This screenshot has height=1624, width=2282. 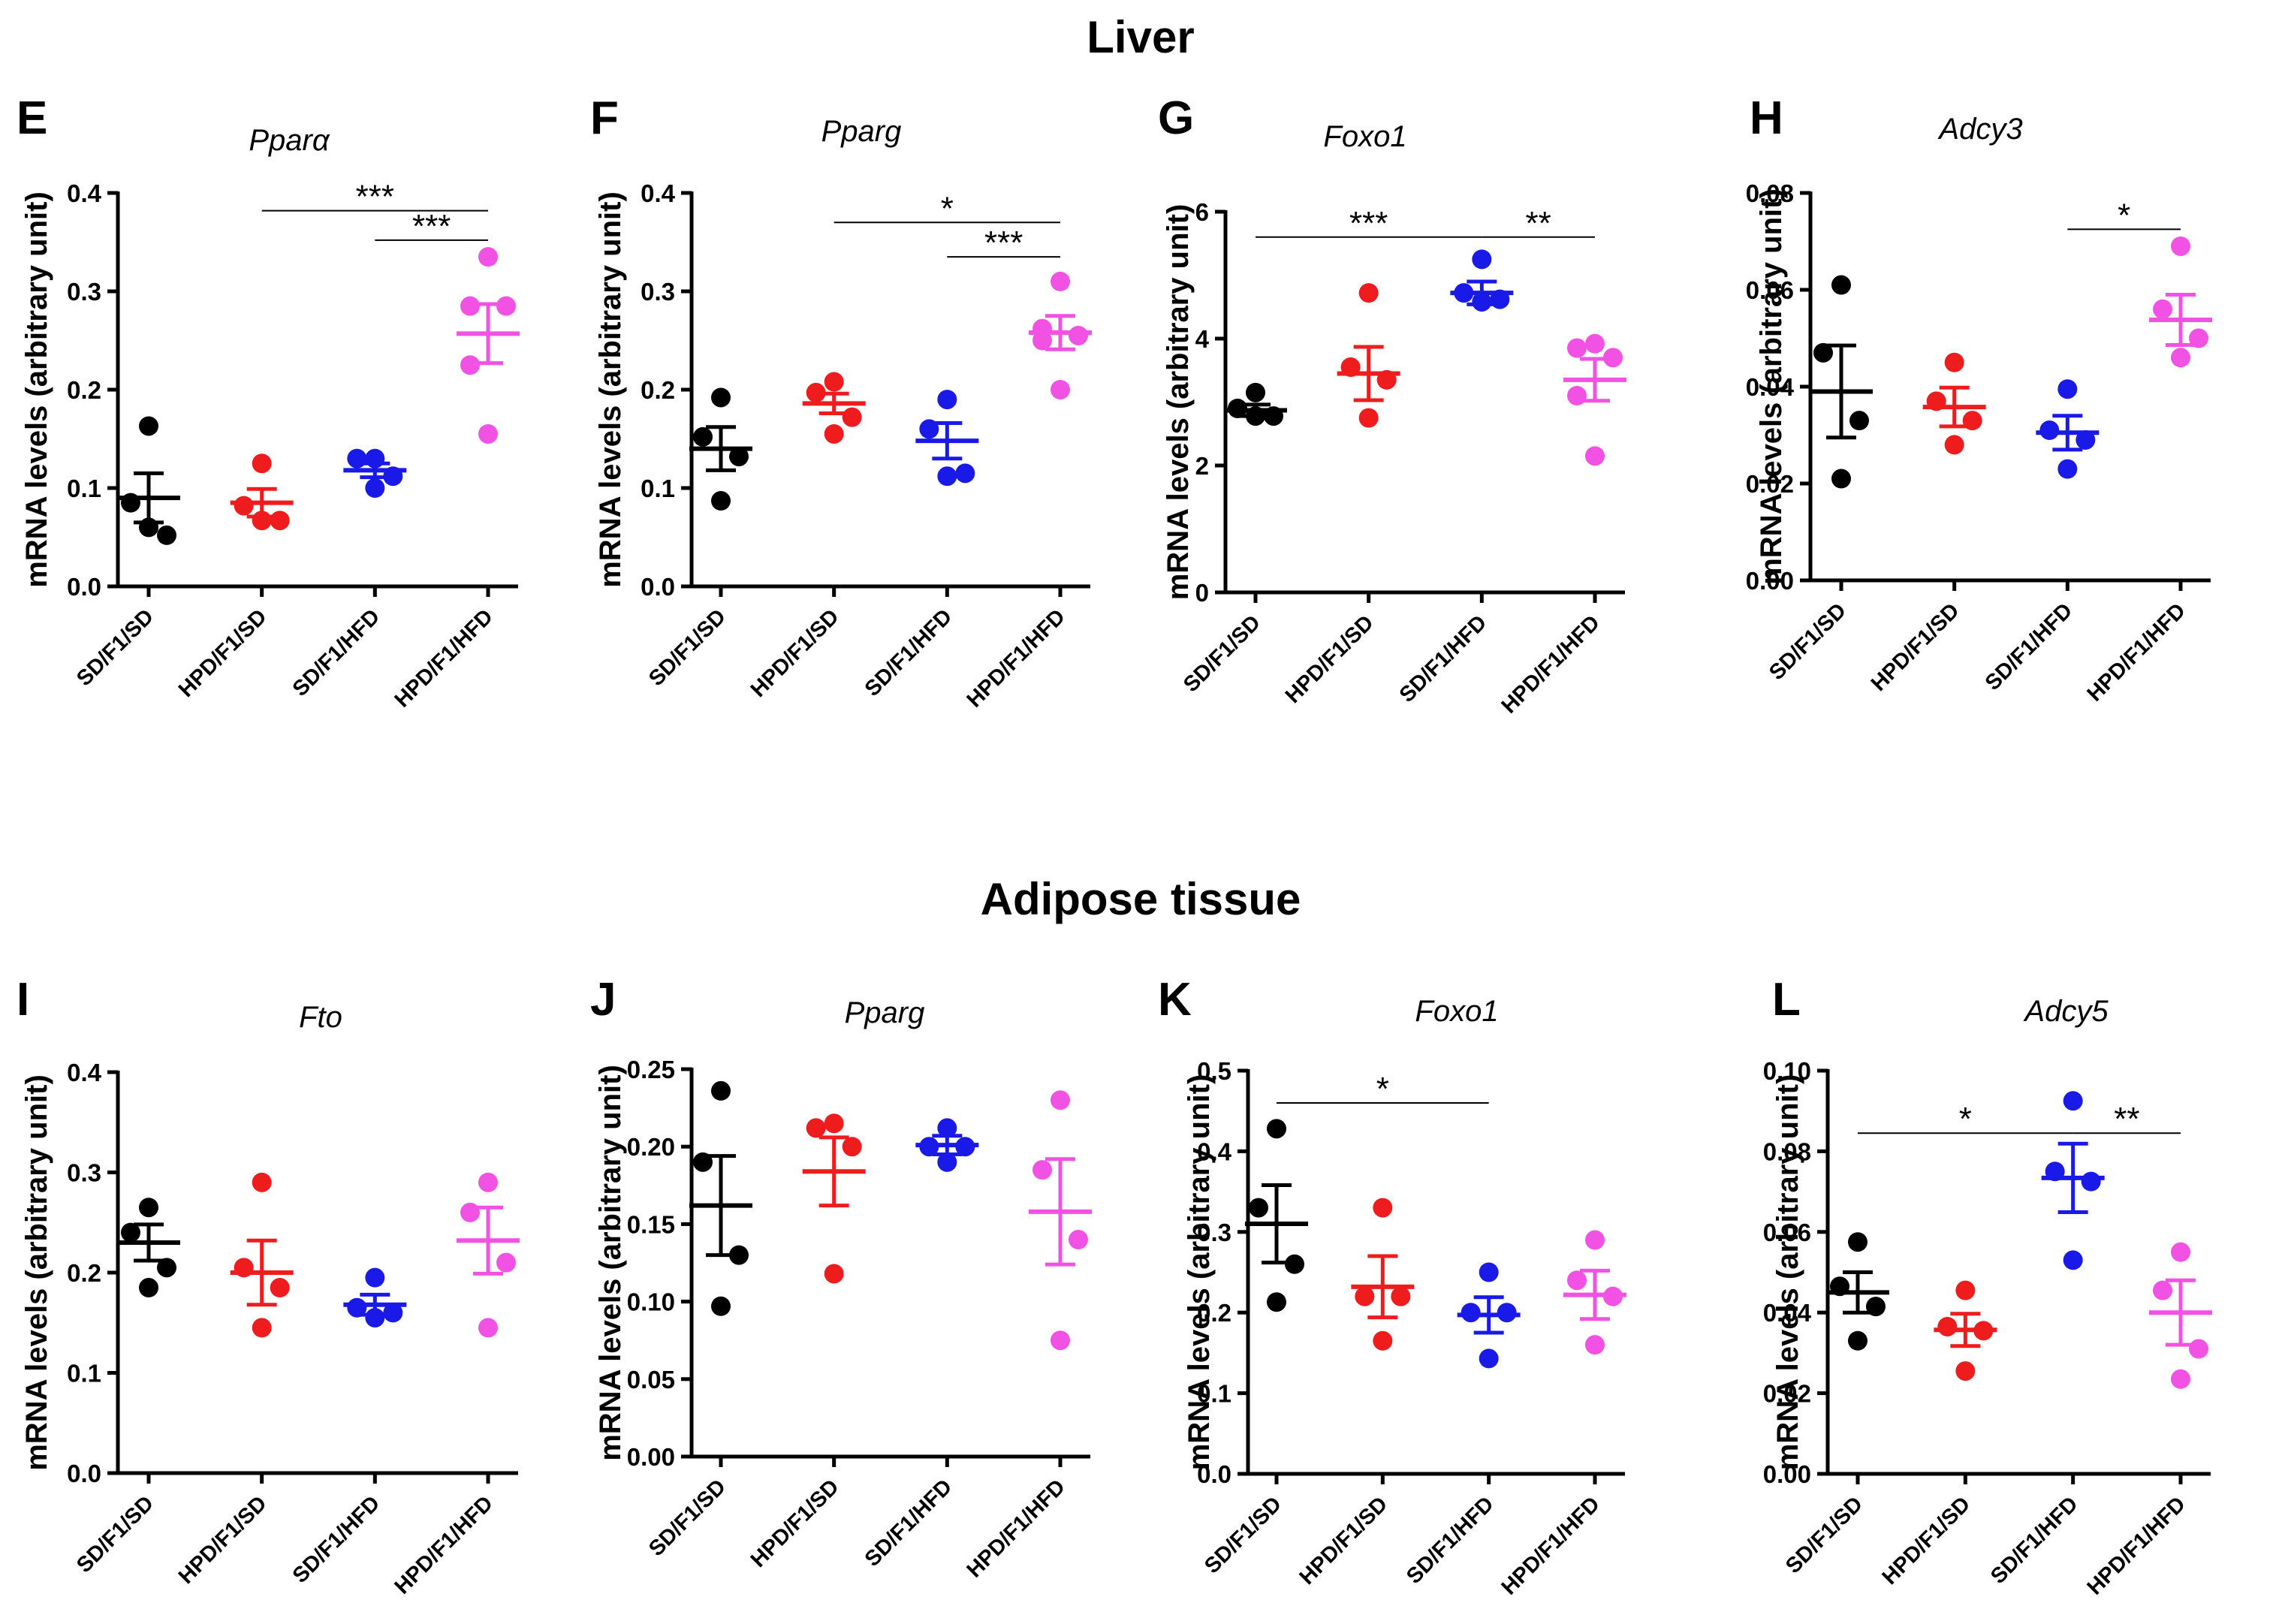 I want to click on x-tick-label: SD/F1/SD, so click(x=1808, y=641).